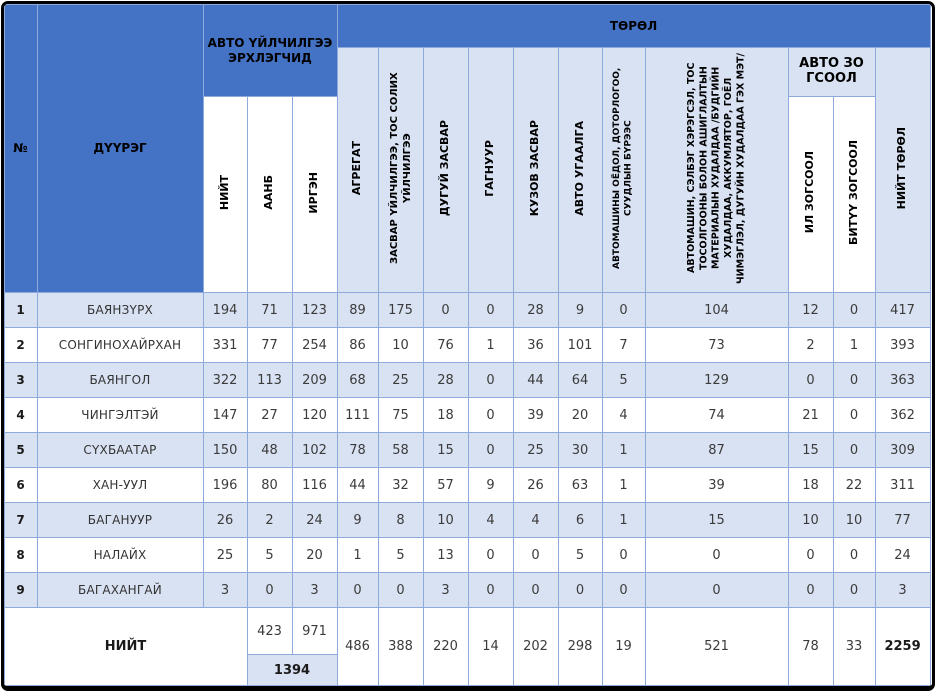 The height and width of the screenshot is (693, 935). What do you see at coordinates (269, 345) in the screenshot?
I see `data-cell: 77` at bounding box center [269, 345].